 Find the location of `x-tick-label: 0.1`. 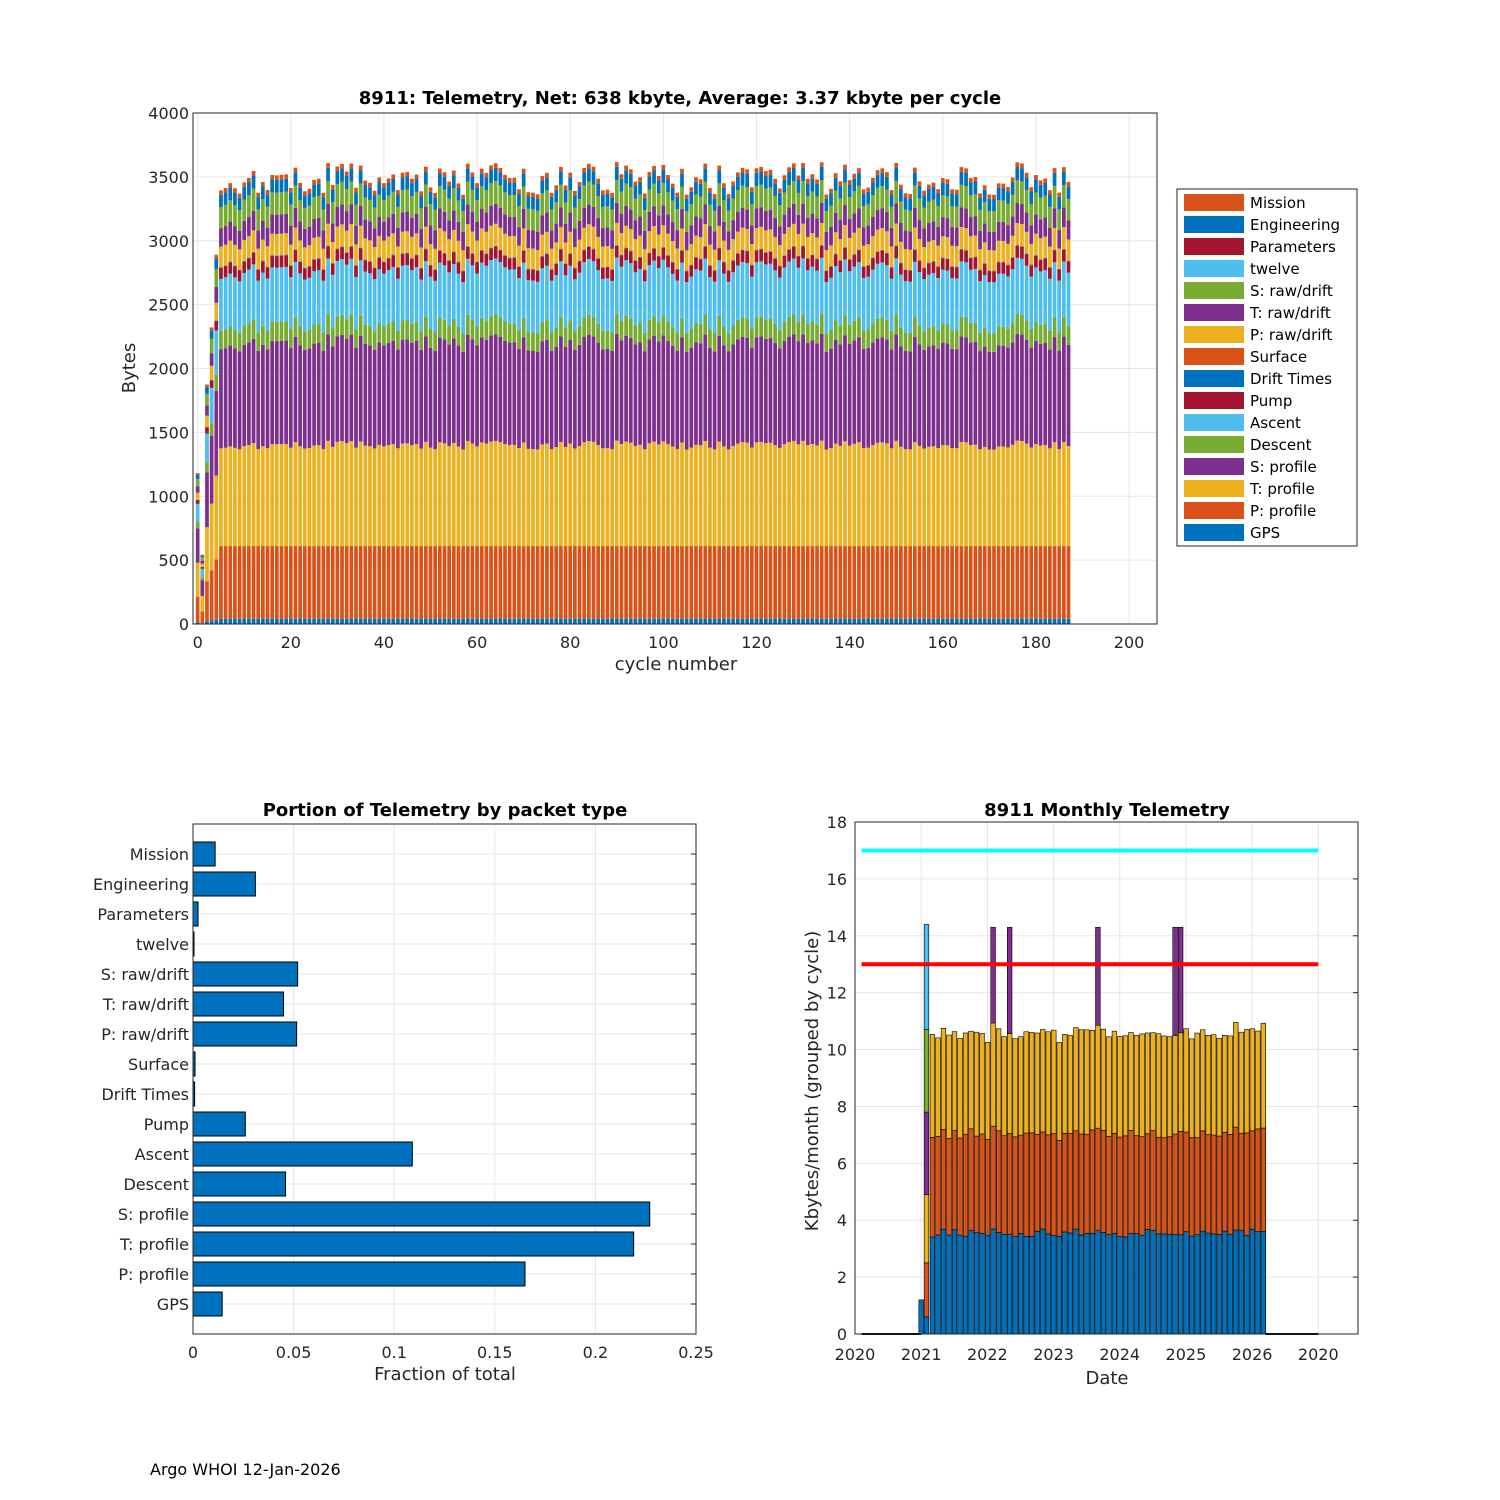

x-tick-label: 0.1 is located at coordinates (393, 1352).